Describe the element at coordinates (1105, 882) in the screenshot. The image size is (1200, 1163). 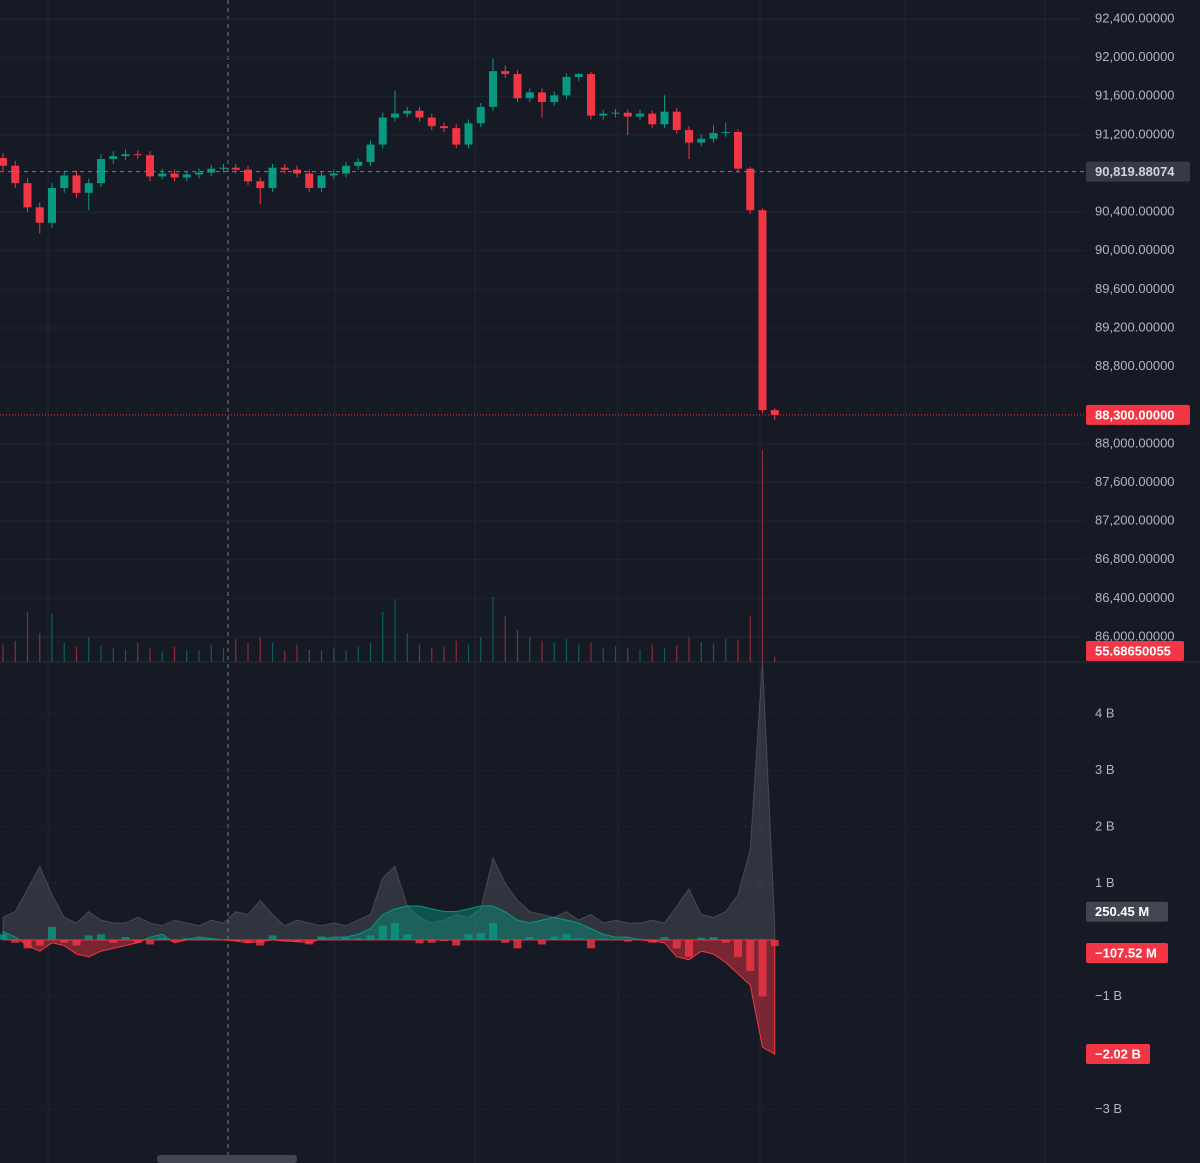
I see `y-tick-label: 1 B` at that location.